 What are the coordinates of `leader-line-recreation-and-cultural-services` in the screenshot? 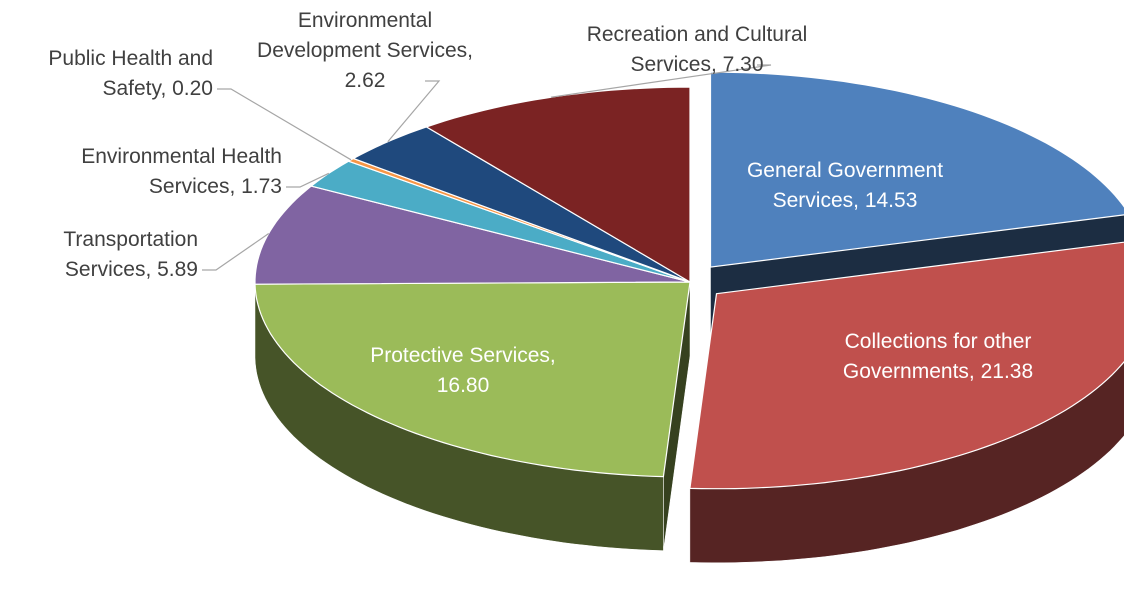 It's located at (661, 81).